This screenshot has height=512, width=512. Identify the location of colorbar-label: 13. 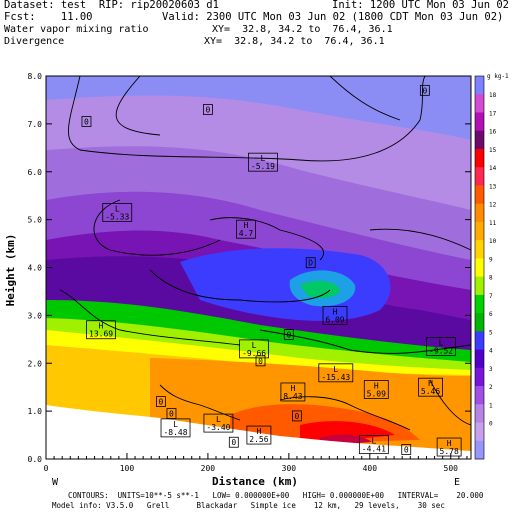
(493, 186).